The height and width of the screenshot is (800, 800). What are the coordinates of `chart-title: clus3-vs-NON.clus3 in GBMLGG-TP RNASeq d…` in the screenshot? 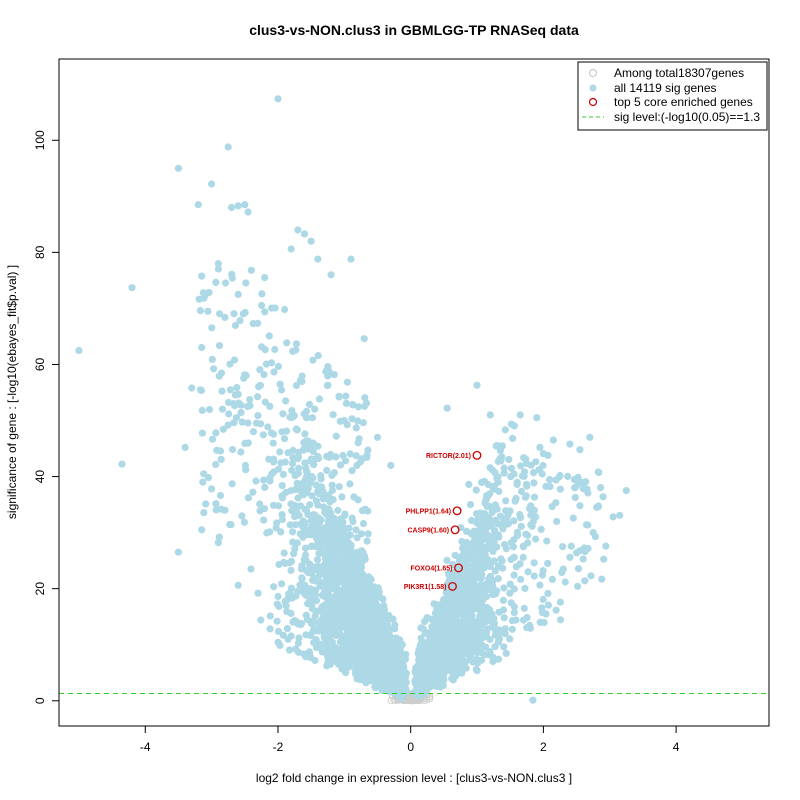 It's located at (414, 30).